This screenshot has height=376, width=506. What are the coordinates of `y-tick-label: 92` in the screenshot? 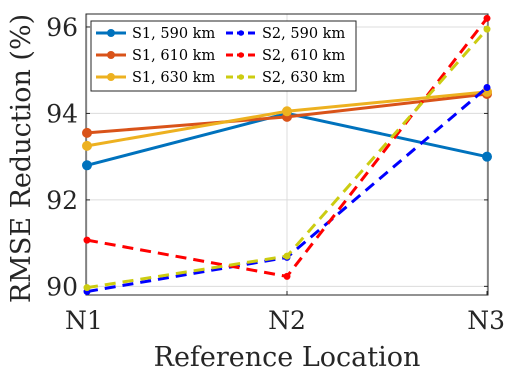 It's located at (62, 200).